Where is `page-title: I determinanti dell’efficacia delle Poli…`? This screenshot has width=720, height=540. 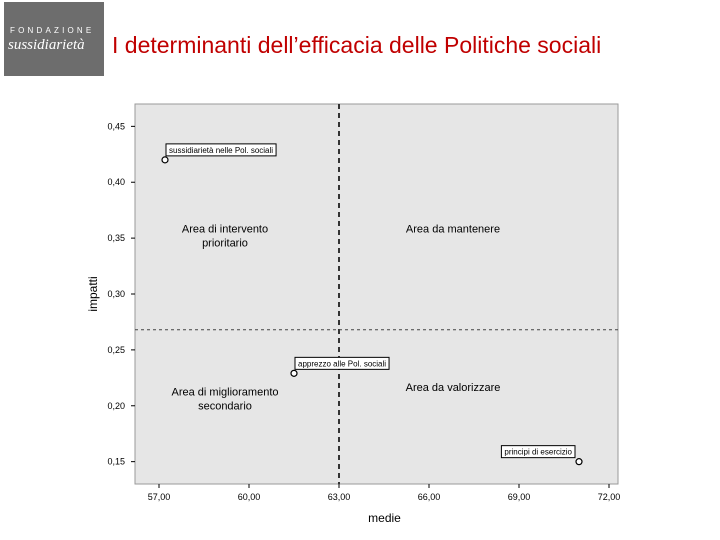
page-title: I determinanti dell’efficacia delle Poli… is located at coordinates (357, 45).